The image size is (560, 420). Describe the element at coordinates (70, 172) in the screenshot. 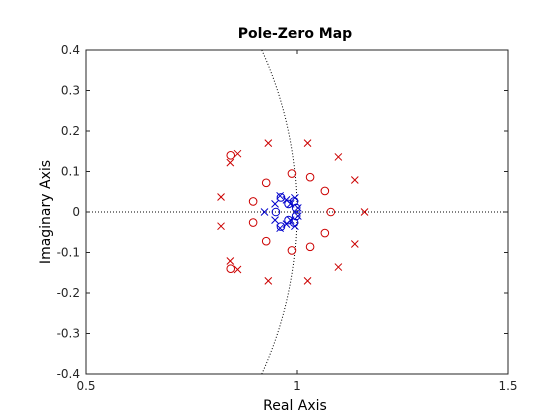

I see `y-tick-label: 0.1` at that location.